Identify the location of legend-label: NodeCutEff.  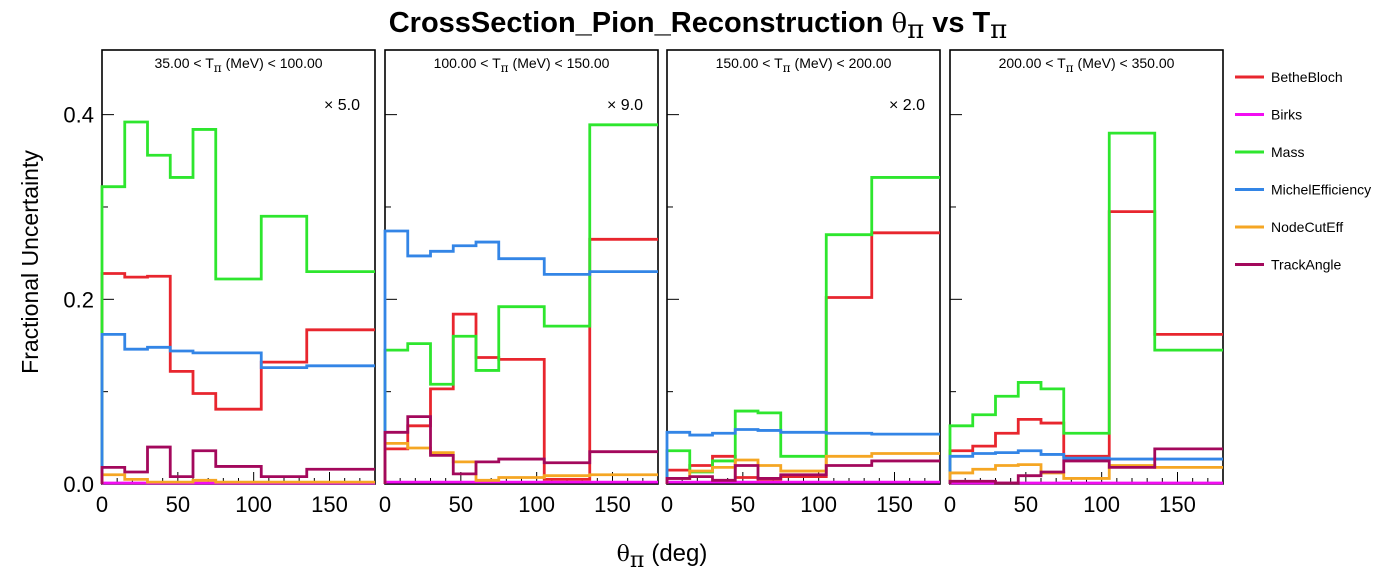
(1307, 227).